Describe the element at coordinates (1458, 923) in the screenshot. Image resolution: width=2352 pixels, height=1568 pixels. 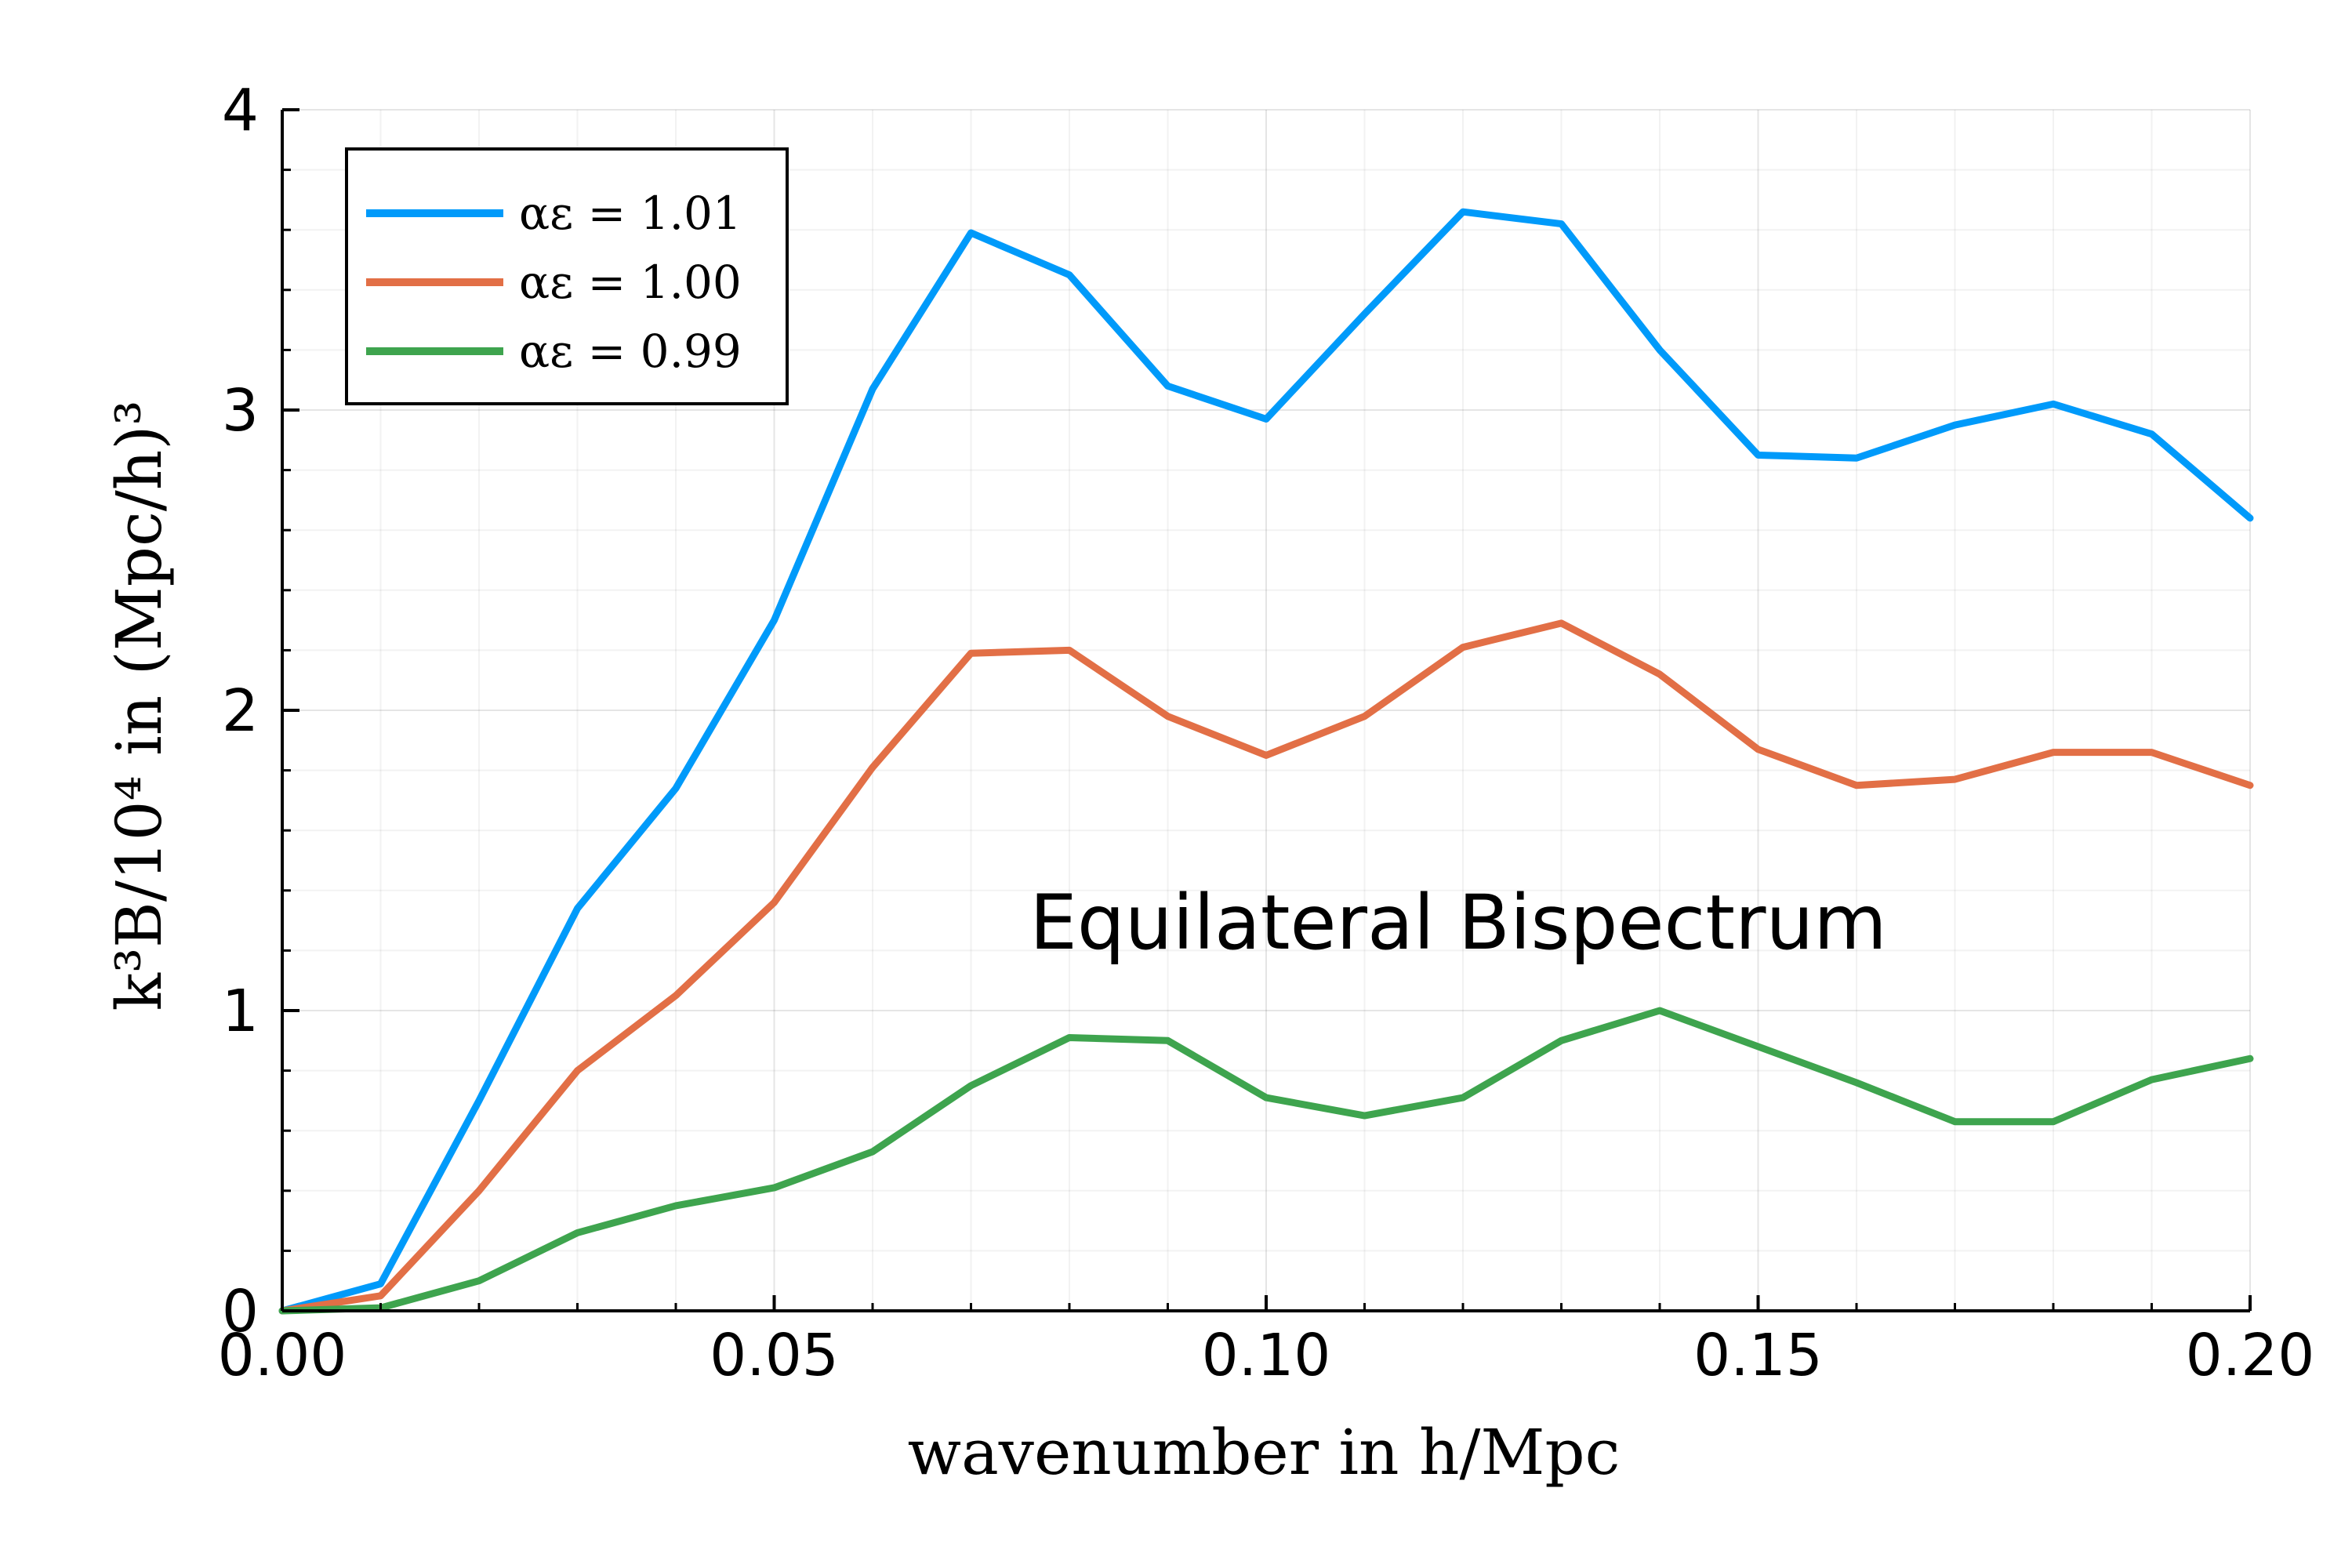
I see `chart-annotation: Equilateral Bispectrum` at that location.